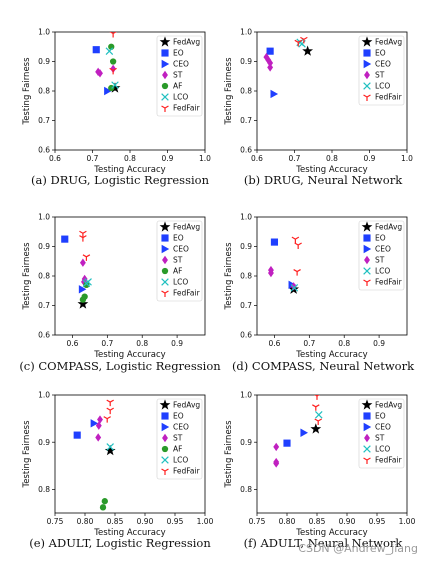  I want to click on y-tick-label: 0.6, so click(246, 150).